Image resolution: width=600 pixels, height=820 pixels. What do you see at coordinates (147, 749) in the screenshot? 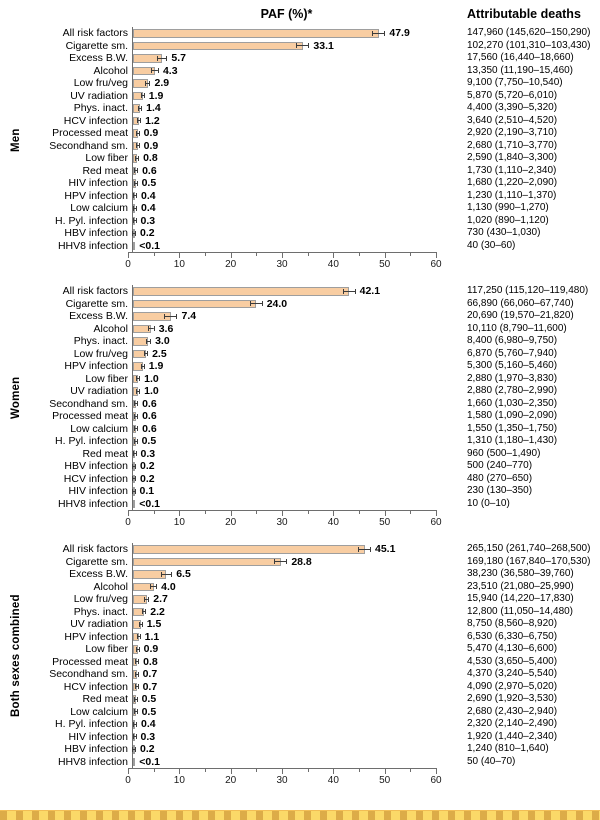
I see `paf-value-label: 0.2` at bounding box center [147, 749].